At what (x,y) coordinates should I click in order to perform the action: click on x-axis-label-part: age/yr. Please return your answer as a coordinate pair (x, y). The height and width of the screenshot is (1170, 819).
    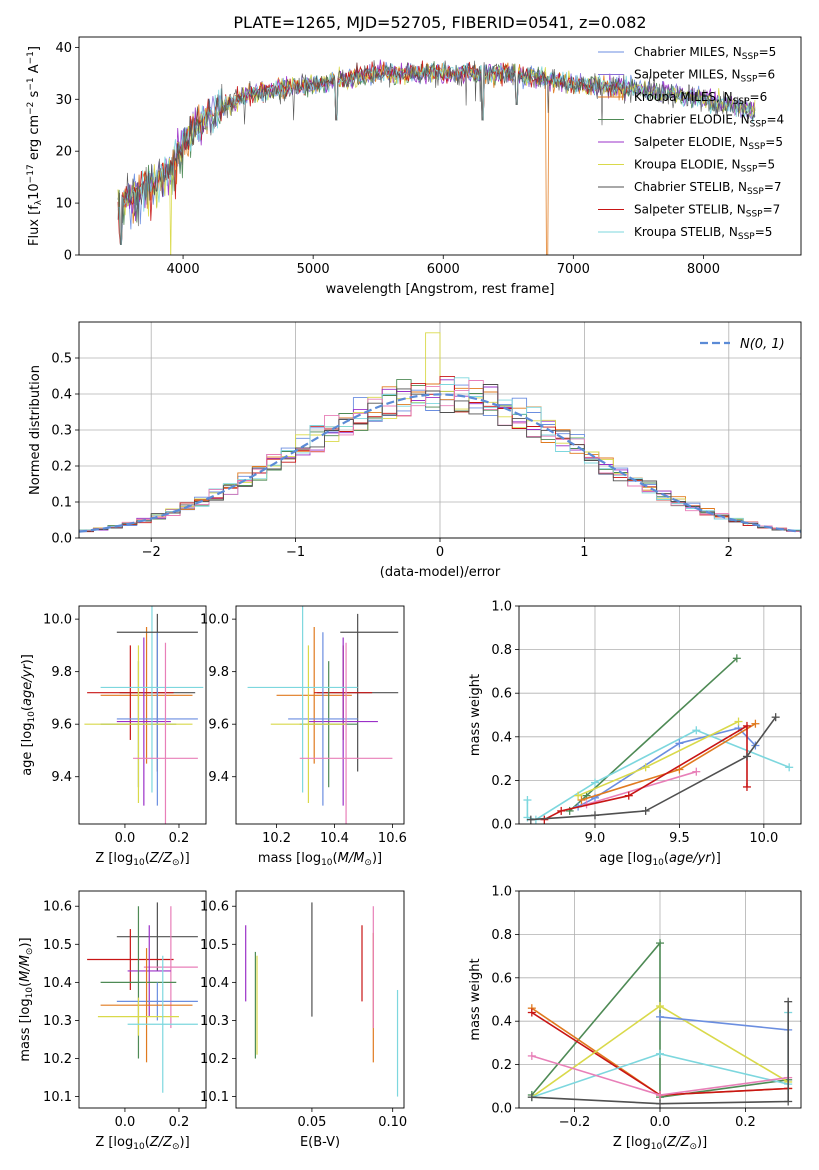
    Looking at the image, I should click on (690, 858).